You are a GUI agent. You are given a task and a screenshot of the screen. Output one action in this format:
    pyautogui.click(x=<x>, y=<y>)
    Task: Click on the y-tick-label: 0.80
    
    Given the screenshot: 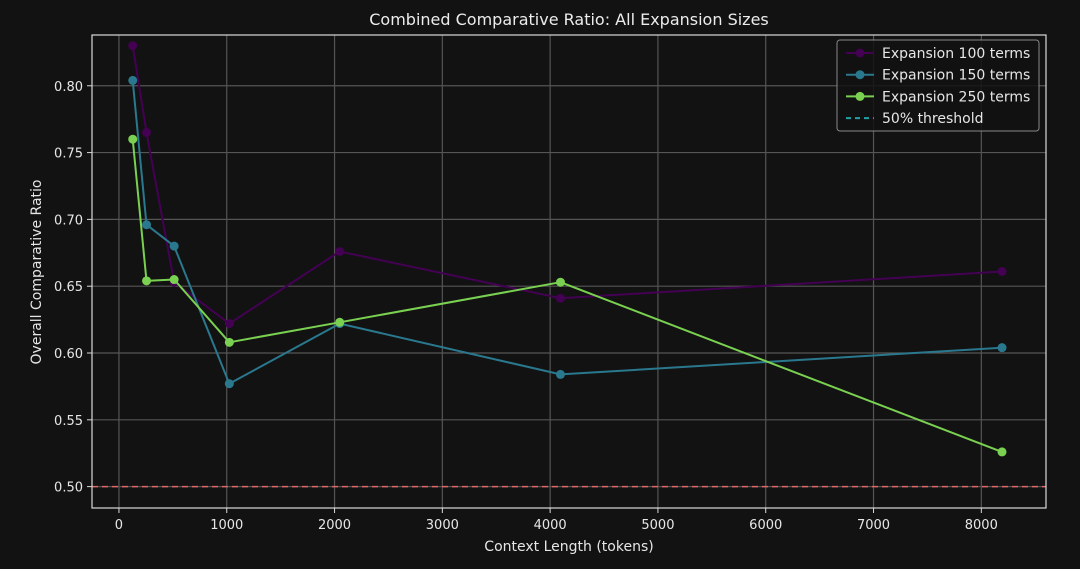 What is the action you would take?
    pyautogui.click(x=68, y=87)
    